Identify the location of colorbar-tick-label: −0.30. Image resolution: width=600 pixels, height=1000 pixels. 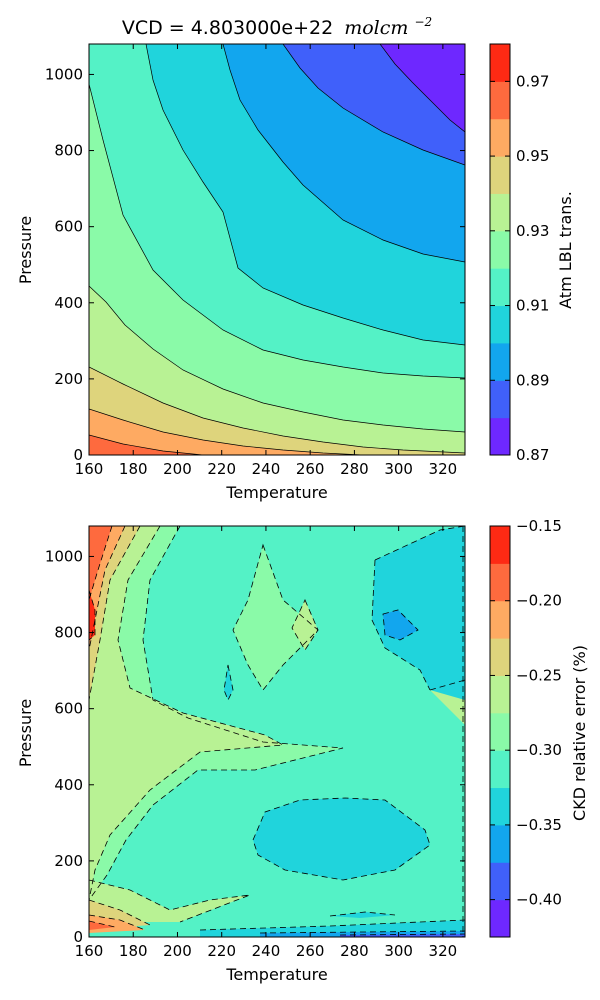
(539, 750).